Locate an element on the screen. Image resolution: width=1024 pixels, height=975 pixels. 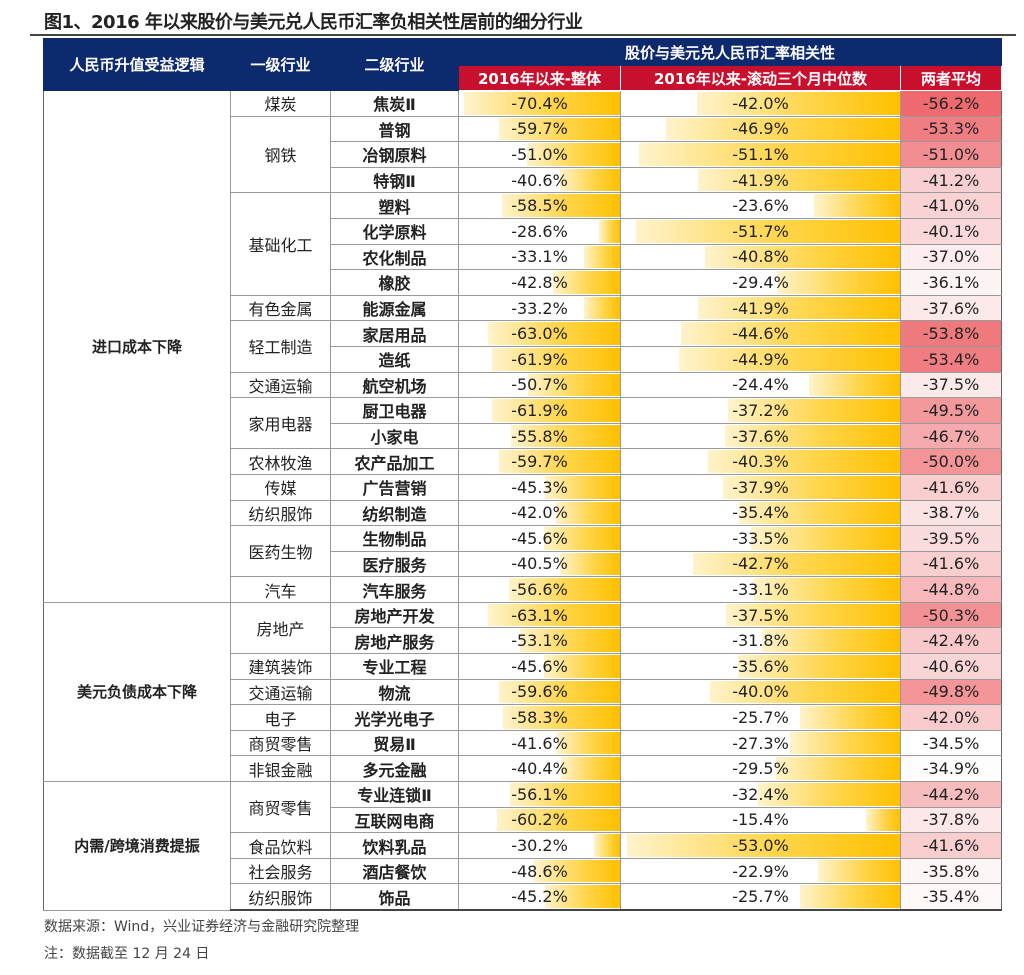
rolling-value: -37.5% is located at coordinates (760, 615).